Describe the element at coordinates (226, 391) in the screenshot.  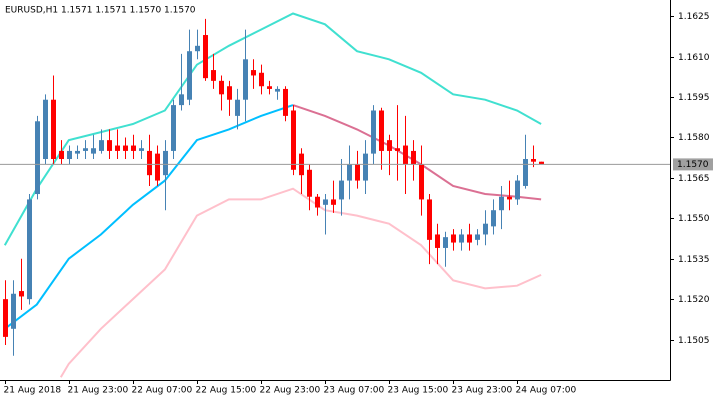
I see `x-tick-label: 22 Aug 15:00` at that location.